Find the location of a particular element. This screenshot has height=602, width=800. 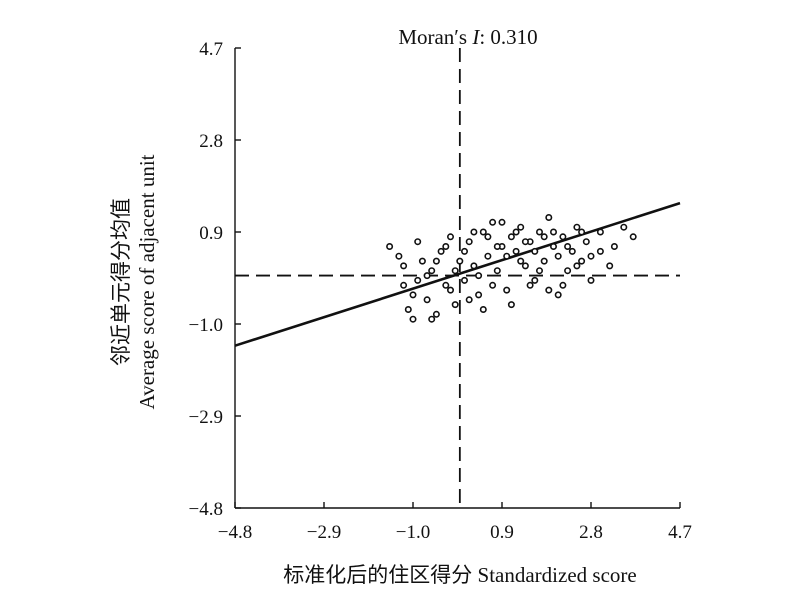

chart-title: Moran′s I: 0.310 is located at coordinates (467, 37).